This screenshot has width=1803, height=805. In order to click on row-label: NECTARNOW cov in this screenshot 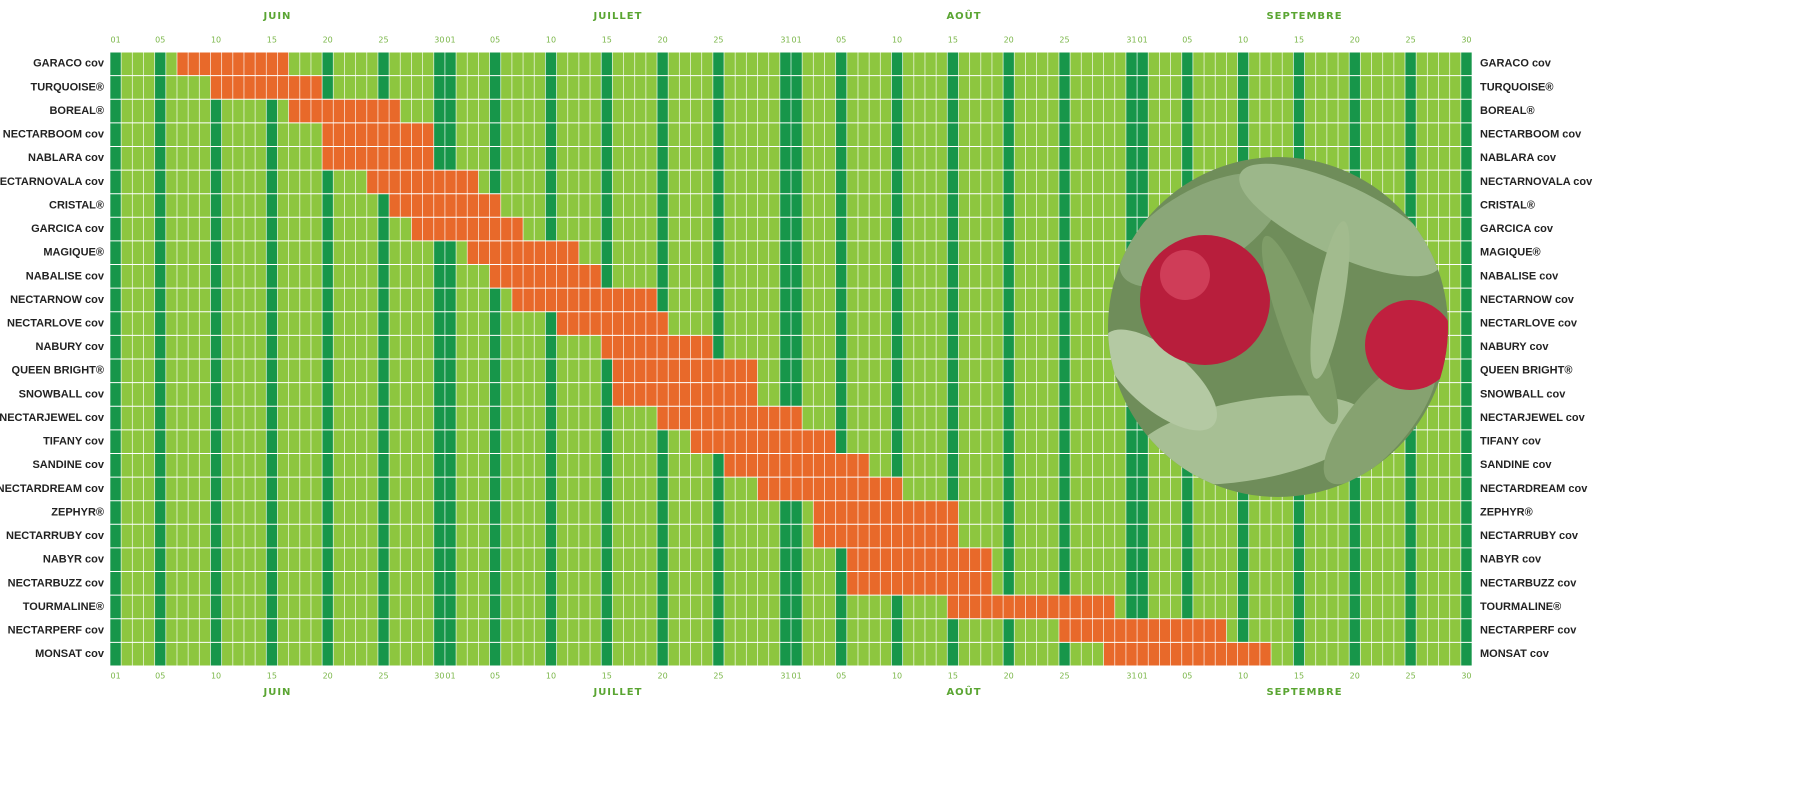, I will do `click(57, 300)`.